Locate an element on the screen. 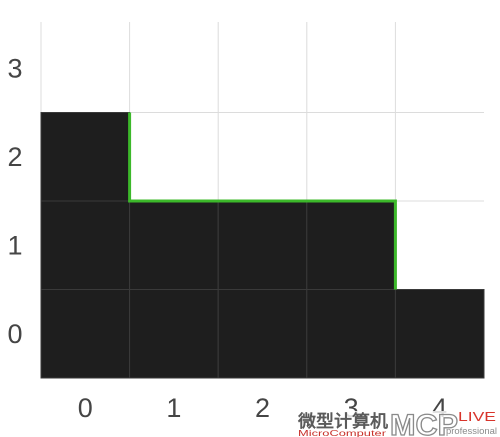  y-tick-label: 2 is located at coordinates (14, 157).